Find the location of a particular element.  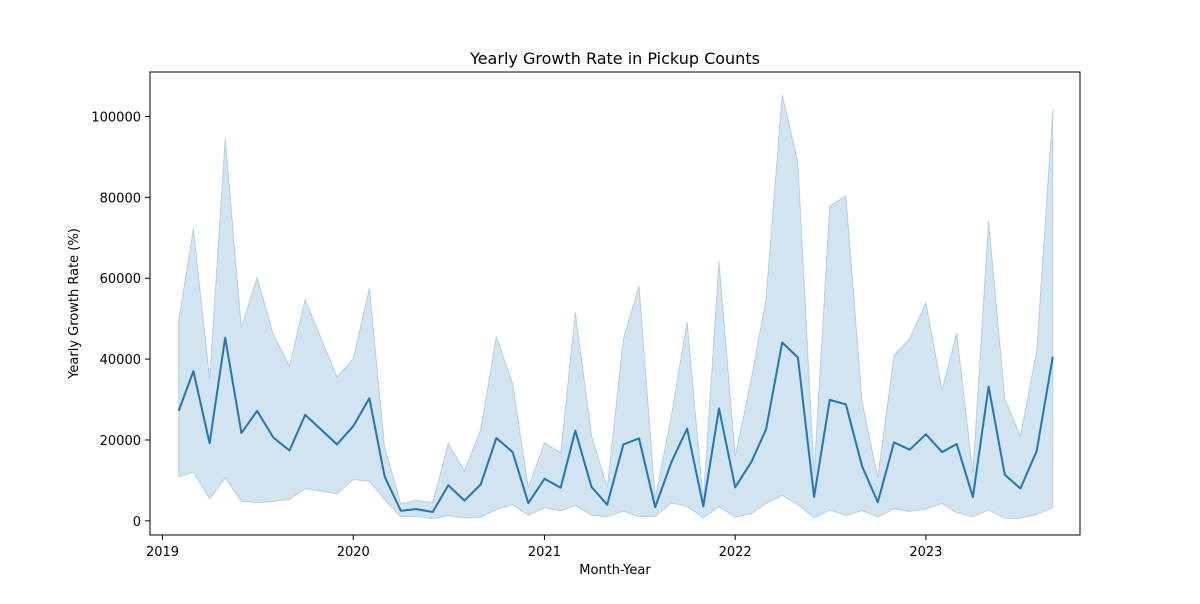

y-axis-ticks: 0 20000 40000 60000 80000 100000 is located at coordinates (120, 320).